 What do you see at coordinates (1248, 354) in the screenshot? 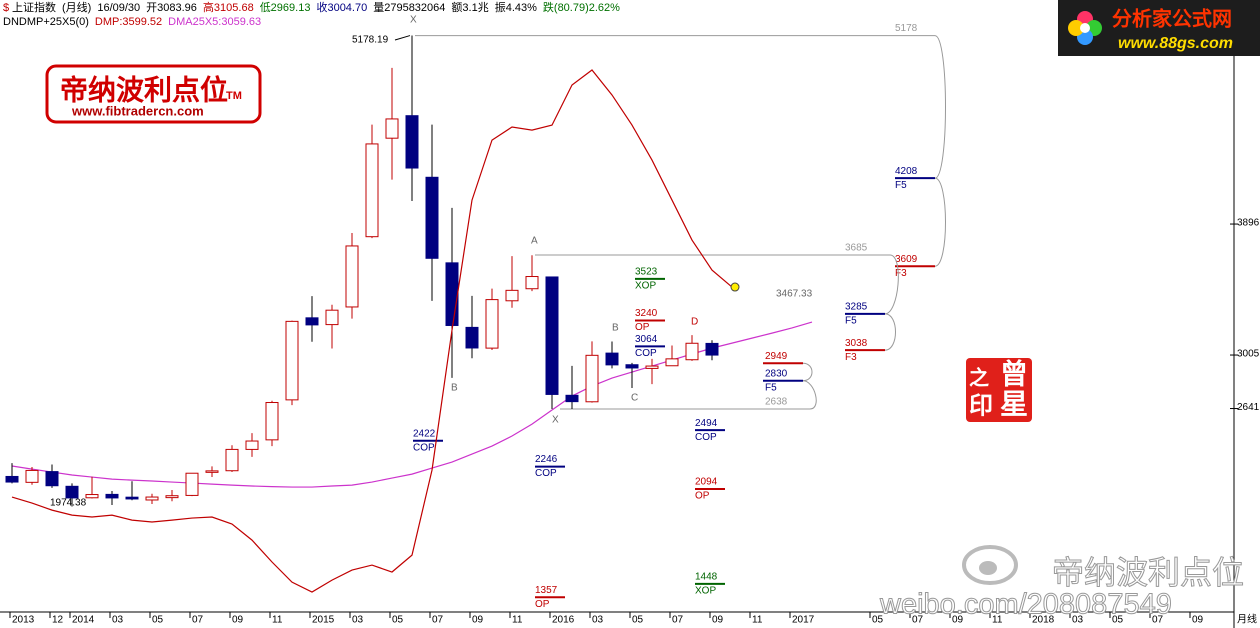
I see `y-tick-label: 3005` at bounding box center [1248, 354].